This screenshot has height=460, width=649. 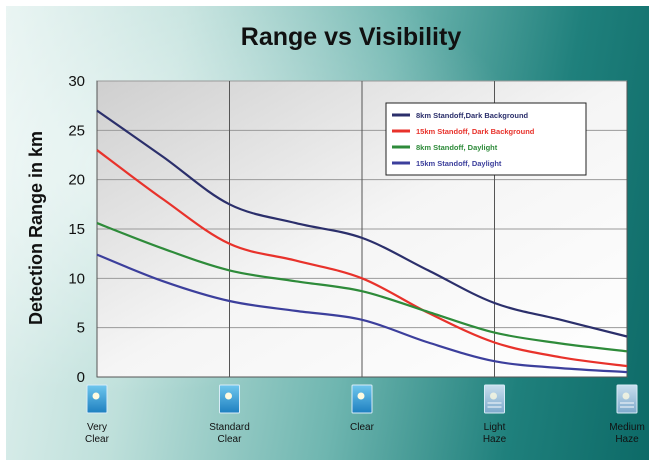 I want to click on legend-entry: 15km Standoff, Daylight, so click(x=459, y=163).